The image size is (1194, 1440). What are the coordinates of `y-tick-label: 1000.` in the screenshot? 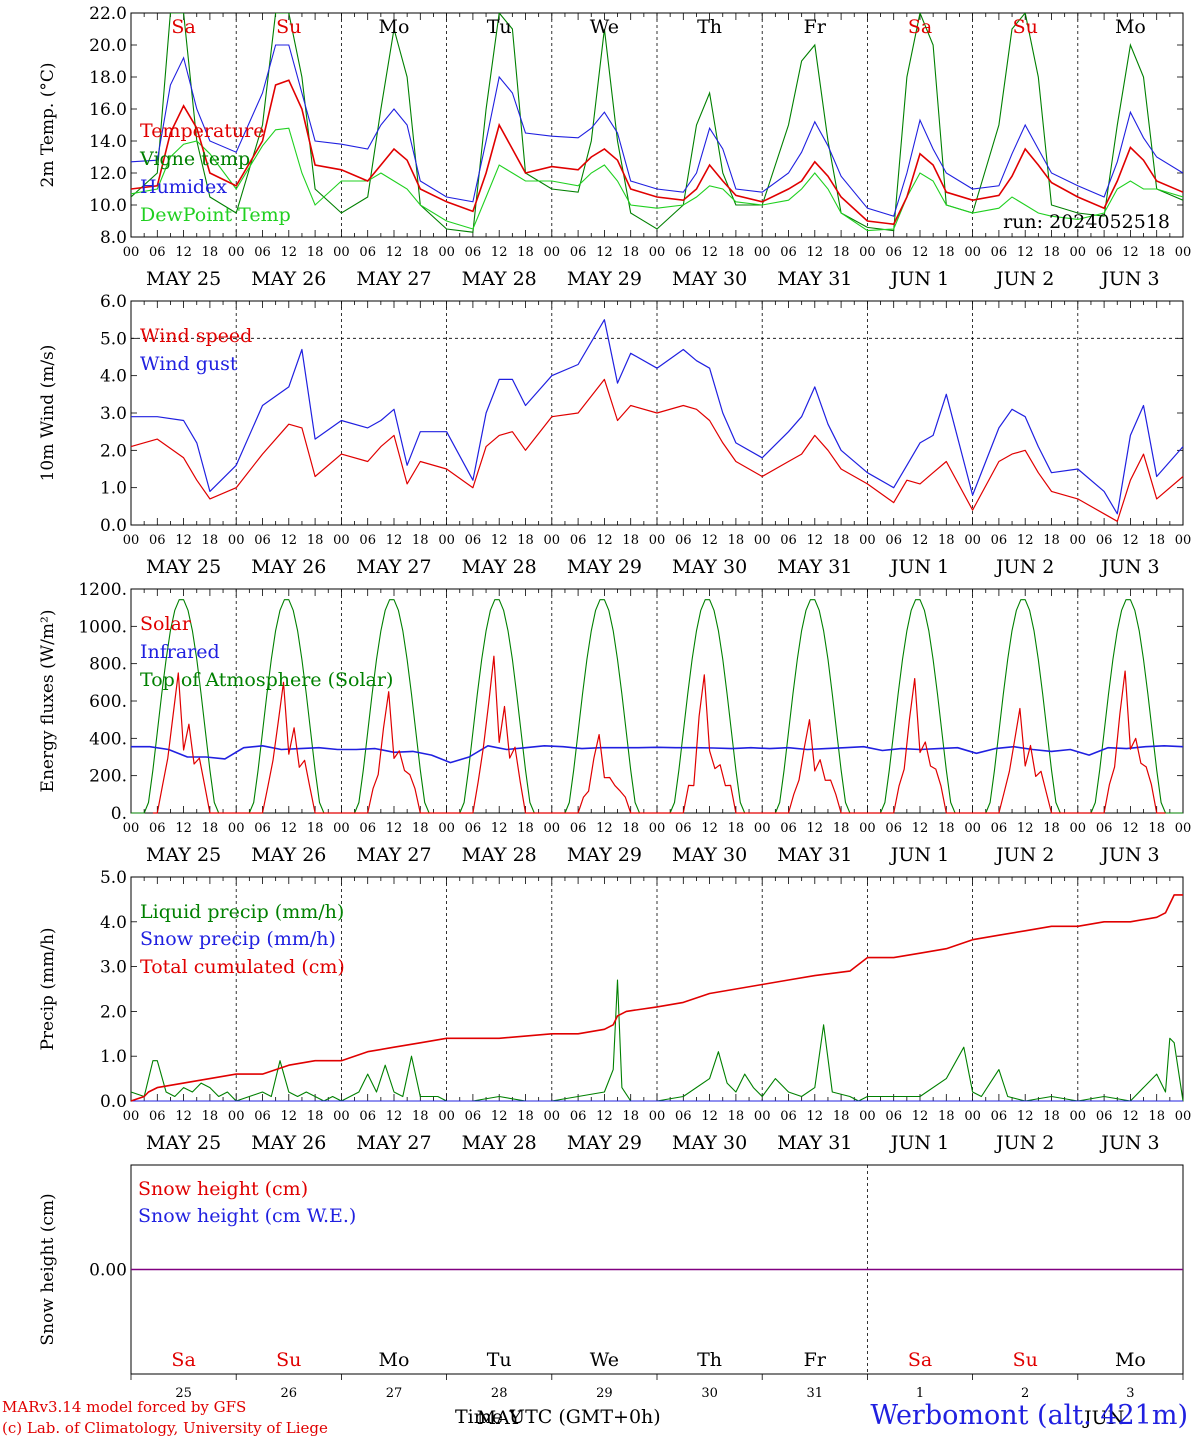 It's located at (102, 627).